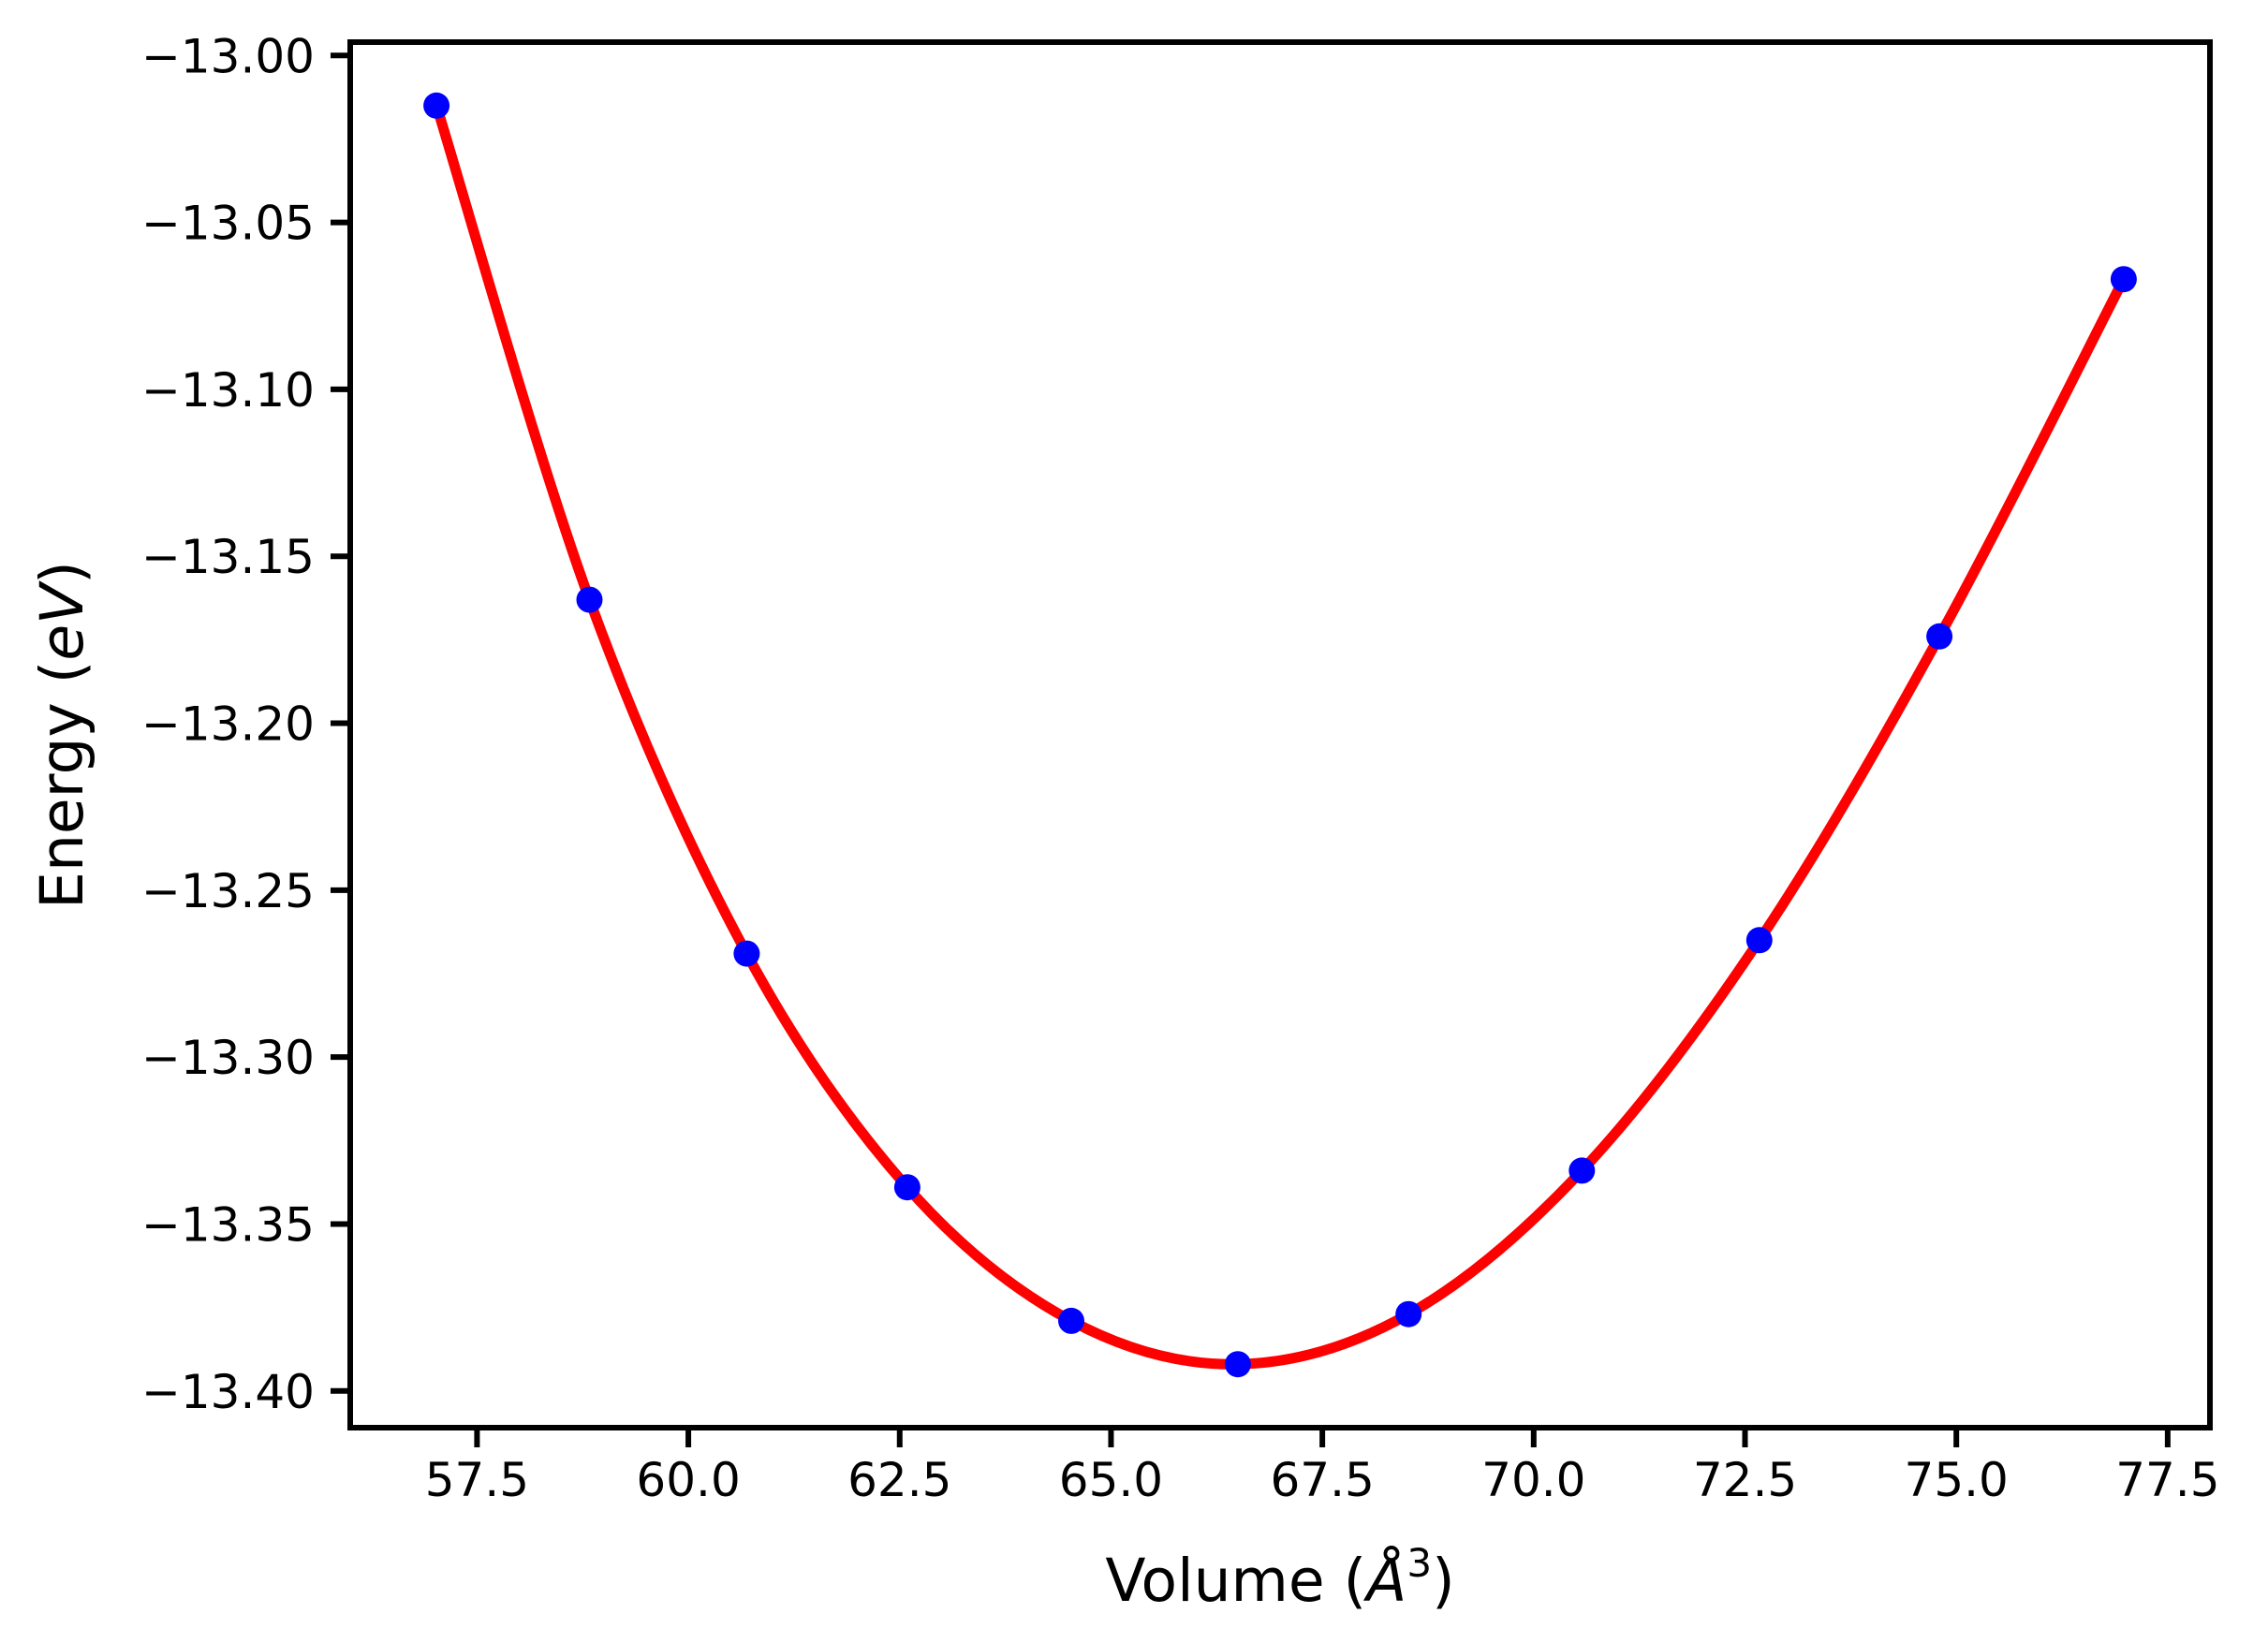  What do you see at coordinates (228, 390) in the screenshot?
I see `y-tick-label: −13.10` at bounding box center [228, 390].